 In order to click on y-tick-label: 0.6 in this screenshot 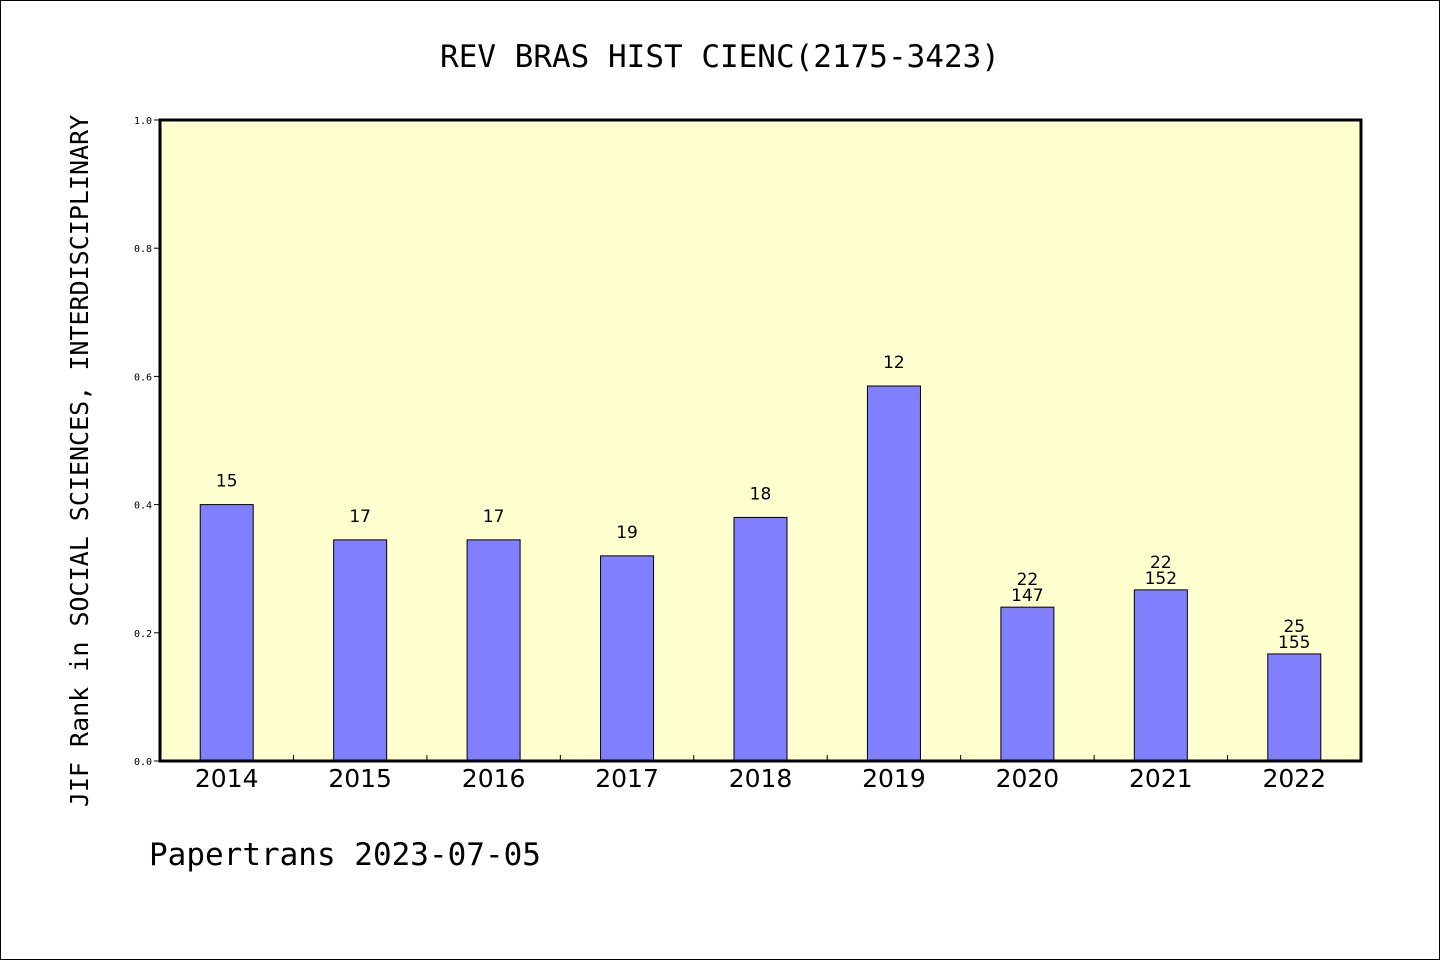, I will do `click(143, 377)`.